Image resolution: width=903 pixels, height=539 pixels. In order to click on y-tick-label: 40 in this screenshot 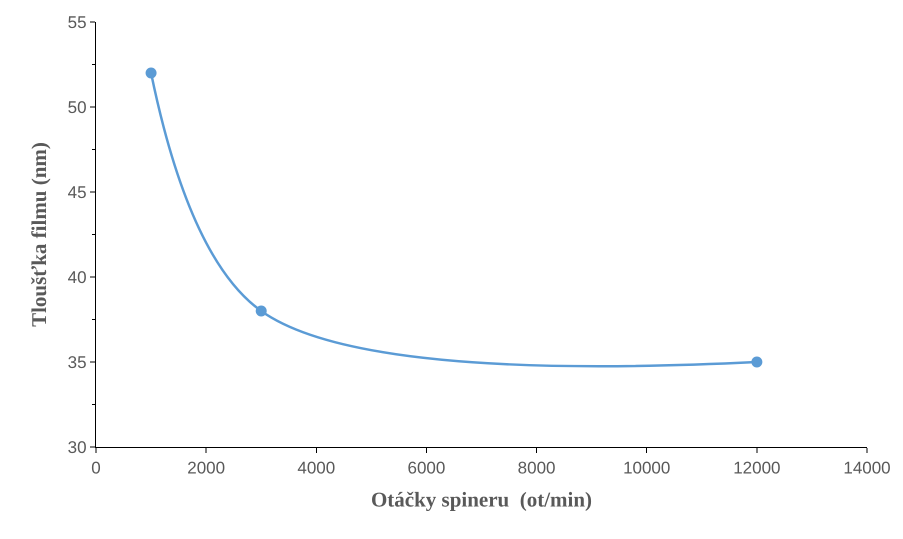, I will do `click(77, 277)`.